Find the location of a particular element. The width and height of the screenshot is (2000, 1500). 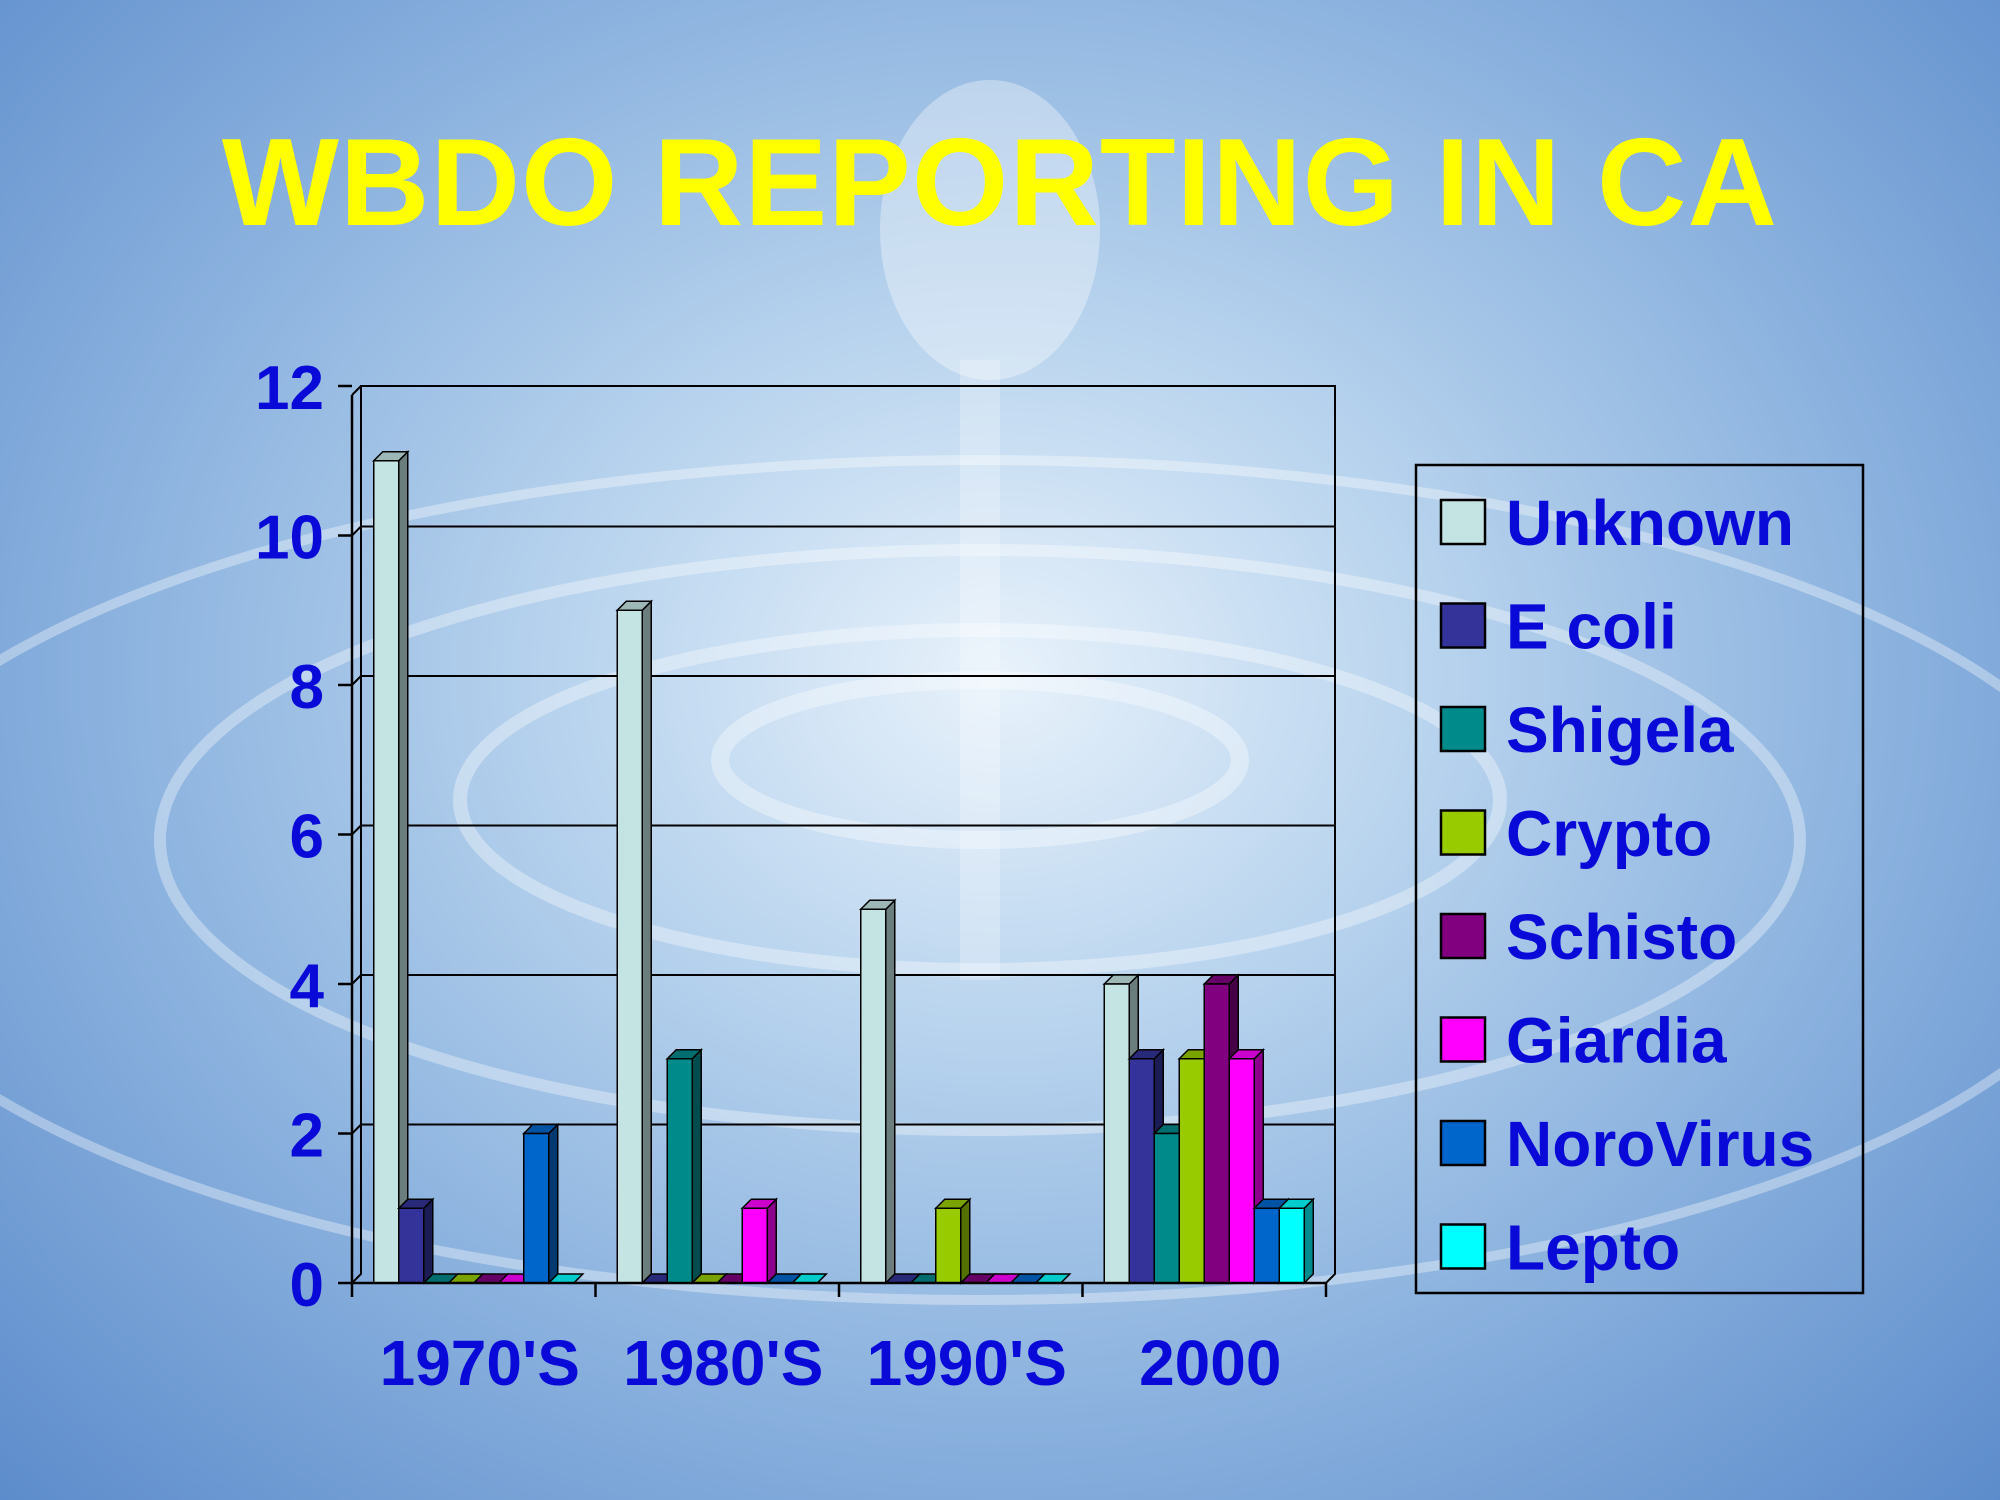

y-tick-label: 0 is located at coordinates (307, 1285).